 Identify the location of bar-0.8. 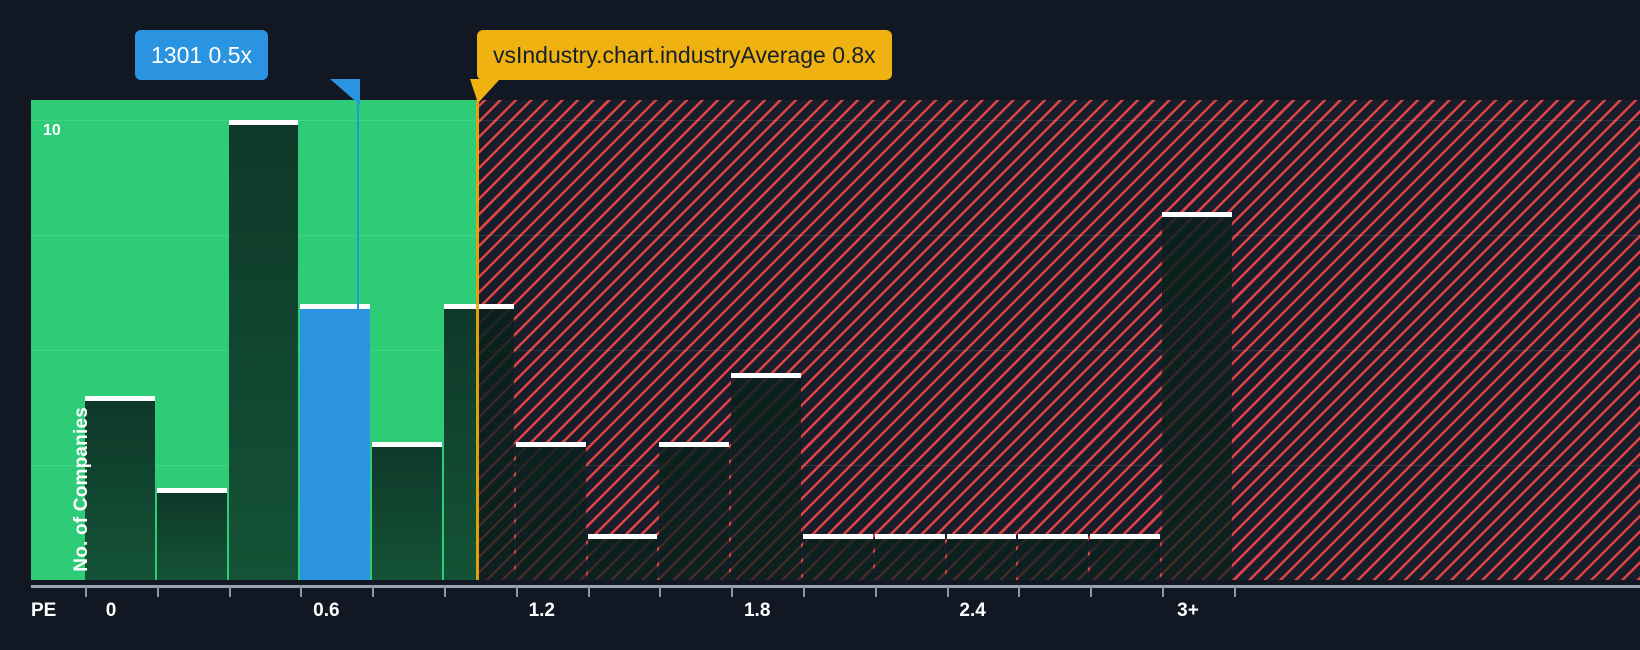
(407, 511).